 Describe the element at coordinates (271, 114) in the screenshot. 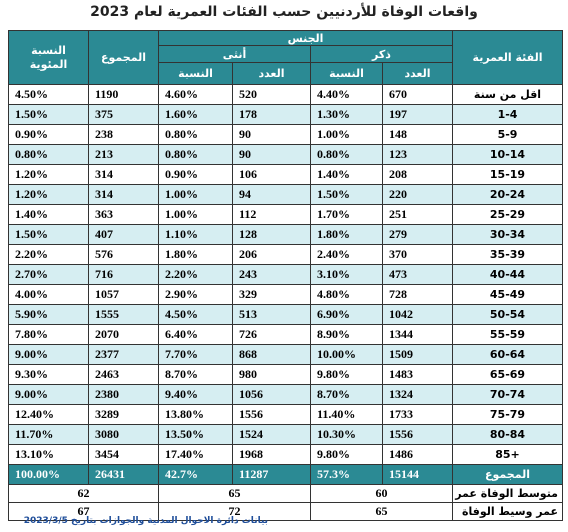

I see `value-cell: 178` at that location.